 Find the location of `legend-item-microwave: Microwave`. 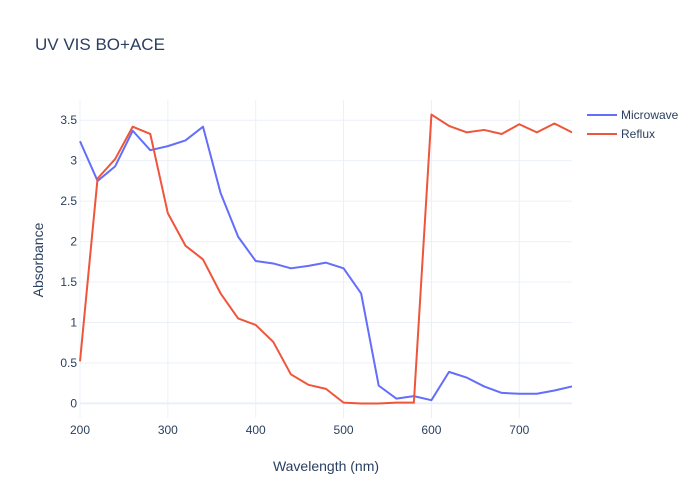

legend-item-microwave: Microwave is located at coordinates (633, 115).